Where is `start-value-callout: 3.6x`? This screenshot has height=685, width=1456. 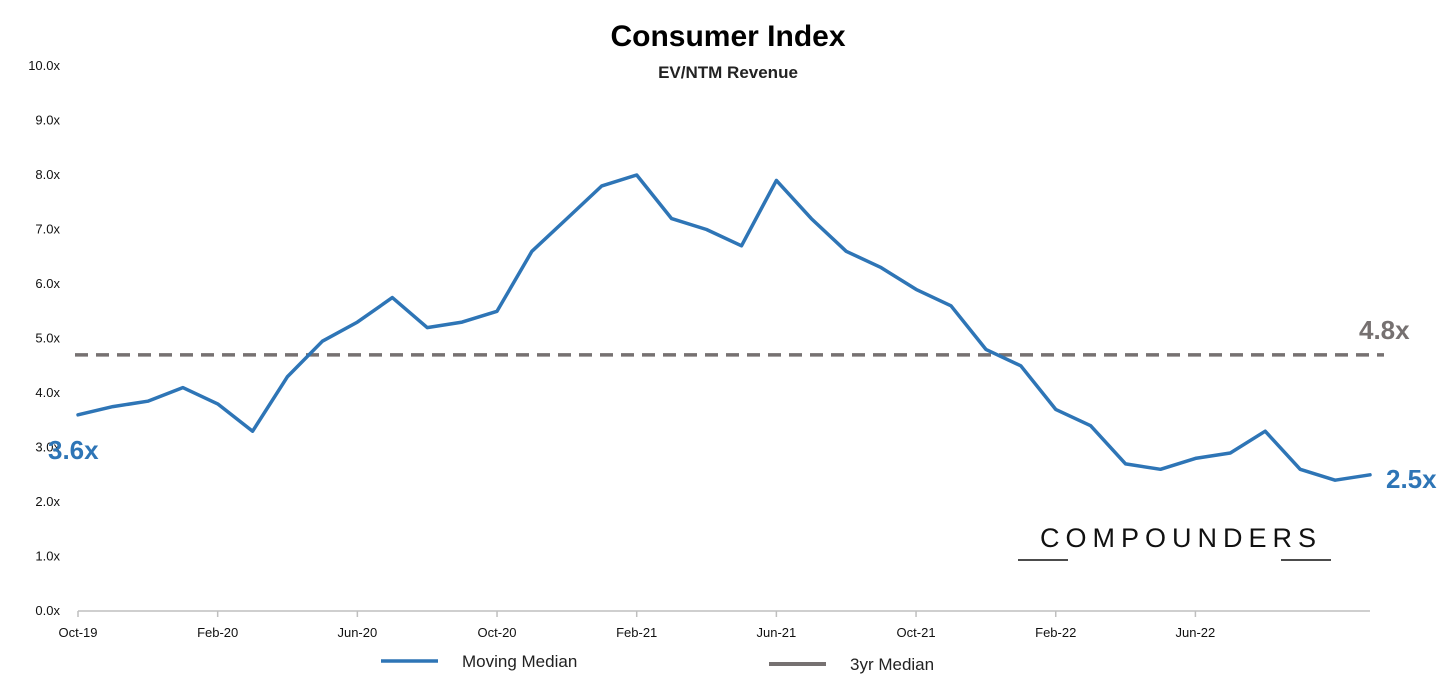
start-value-callout: 3.6x is located at coordinates (73, 450).